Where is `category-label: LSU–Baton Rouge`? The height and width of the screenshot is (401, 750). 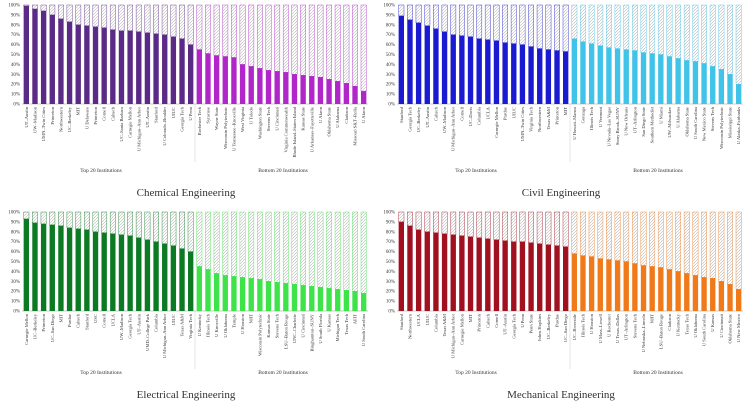 category-label: LSU–Baton Rouge is located at coordinates (660, 331).